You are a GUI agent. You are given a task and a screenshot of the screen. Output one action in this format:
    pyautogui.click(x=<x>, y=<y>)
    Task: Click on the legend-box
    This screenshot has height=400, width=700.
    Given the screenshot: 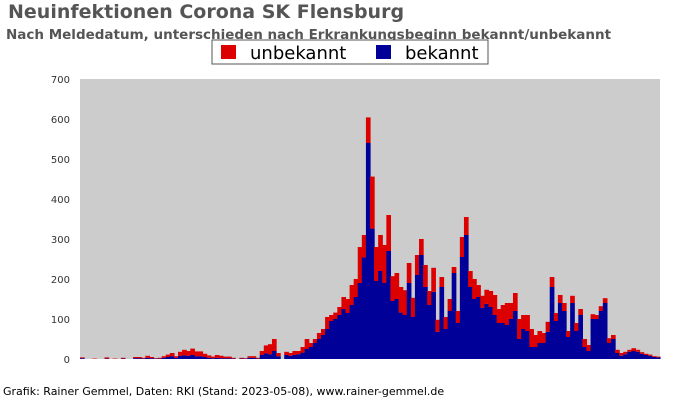 What is the action you would take?
    pyautogui.click(x=350, y=52)
    